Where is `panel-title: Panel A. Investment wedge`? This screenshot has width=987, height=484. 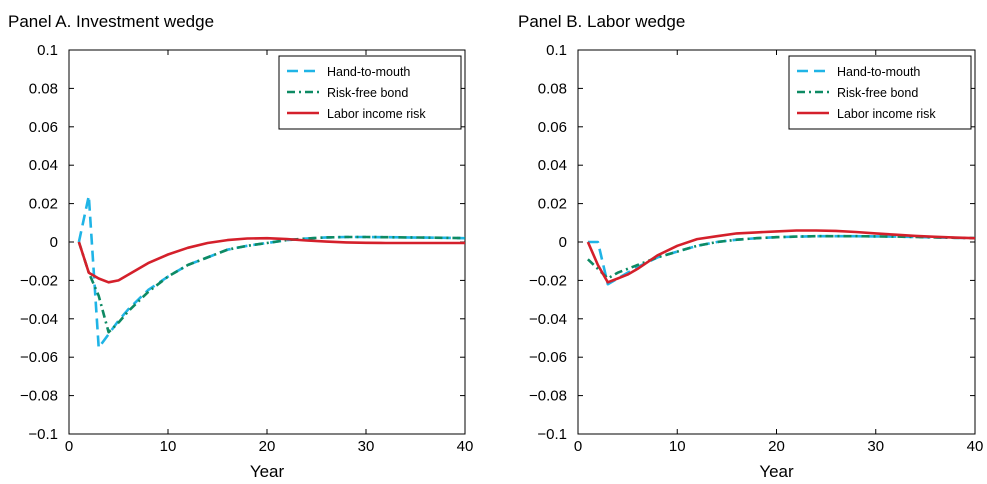 panel-title: Panel A. Investment wedge is located at coordinates (111, 21).